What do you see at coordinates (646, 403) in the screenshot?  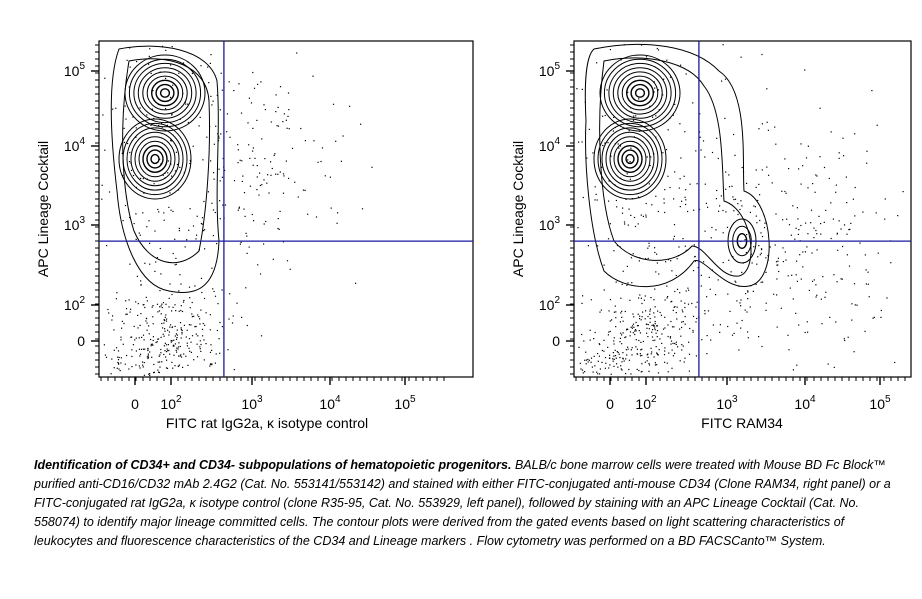 I see `x-tick-label: 102` at bounding box center [646, 403].